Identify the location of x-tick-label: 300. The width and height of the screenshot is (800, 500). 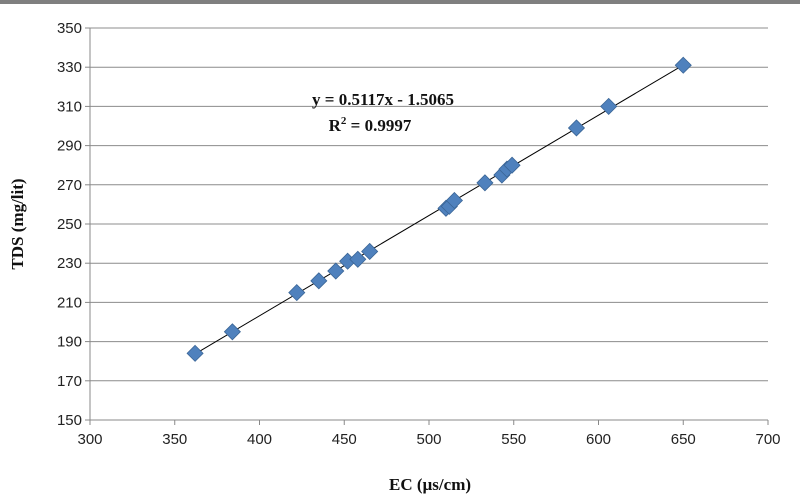
(89, 439).